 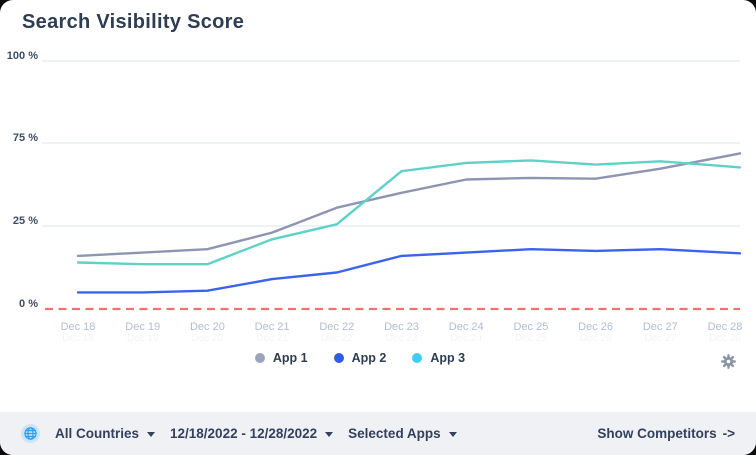 What do you see at coordinates (338, 358) in the screenshot?
I see `legend-dot-app-2-icon` at bounding box center [338, 358].